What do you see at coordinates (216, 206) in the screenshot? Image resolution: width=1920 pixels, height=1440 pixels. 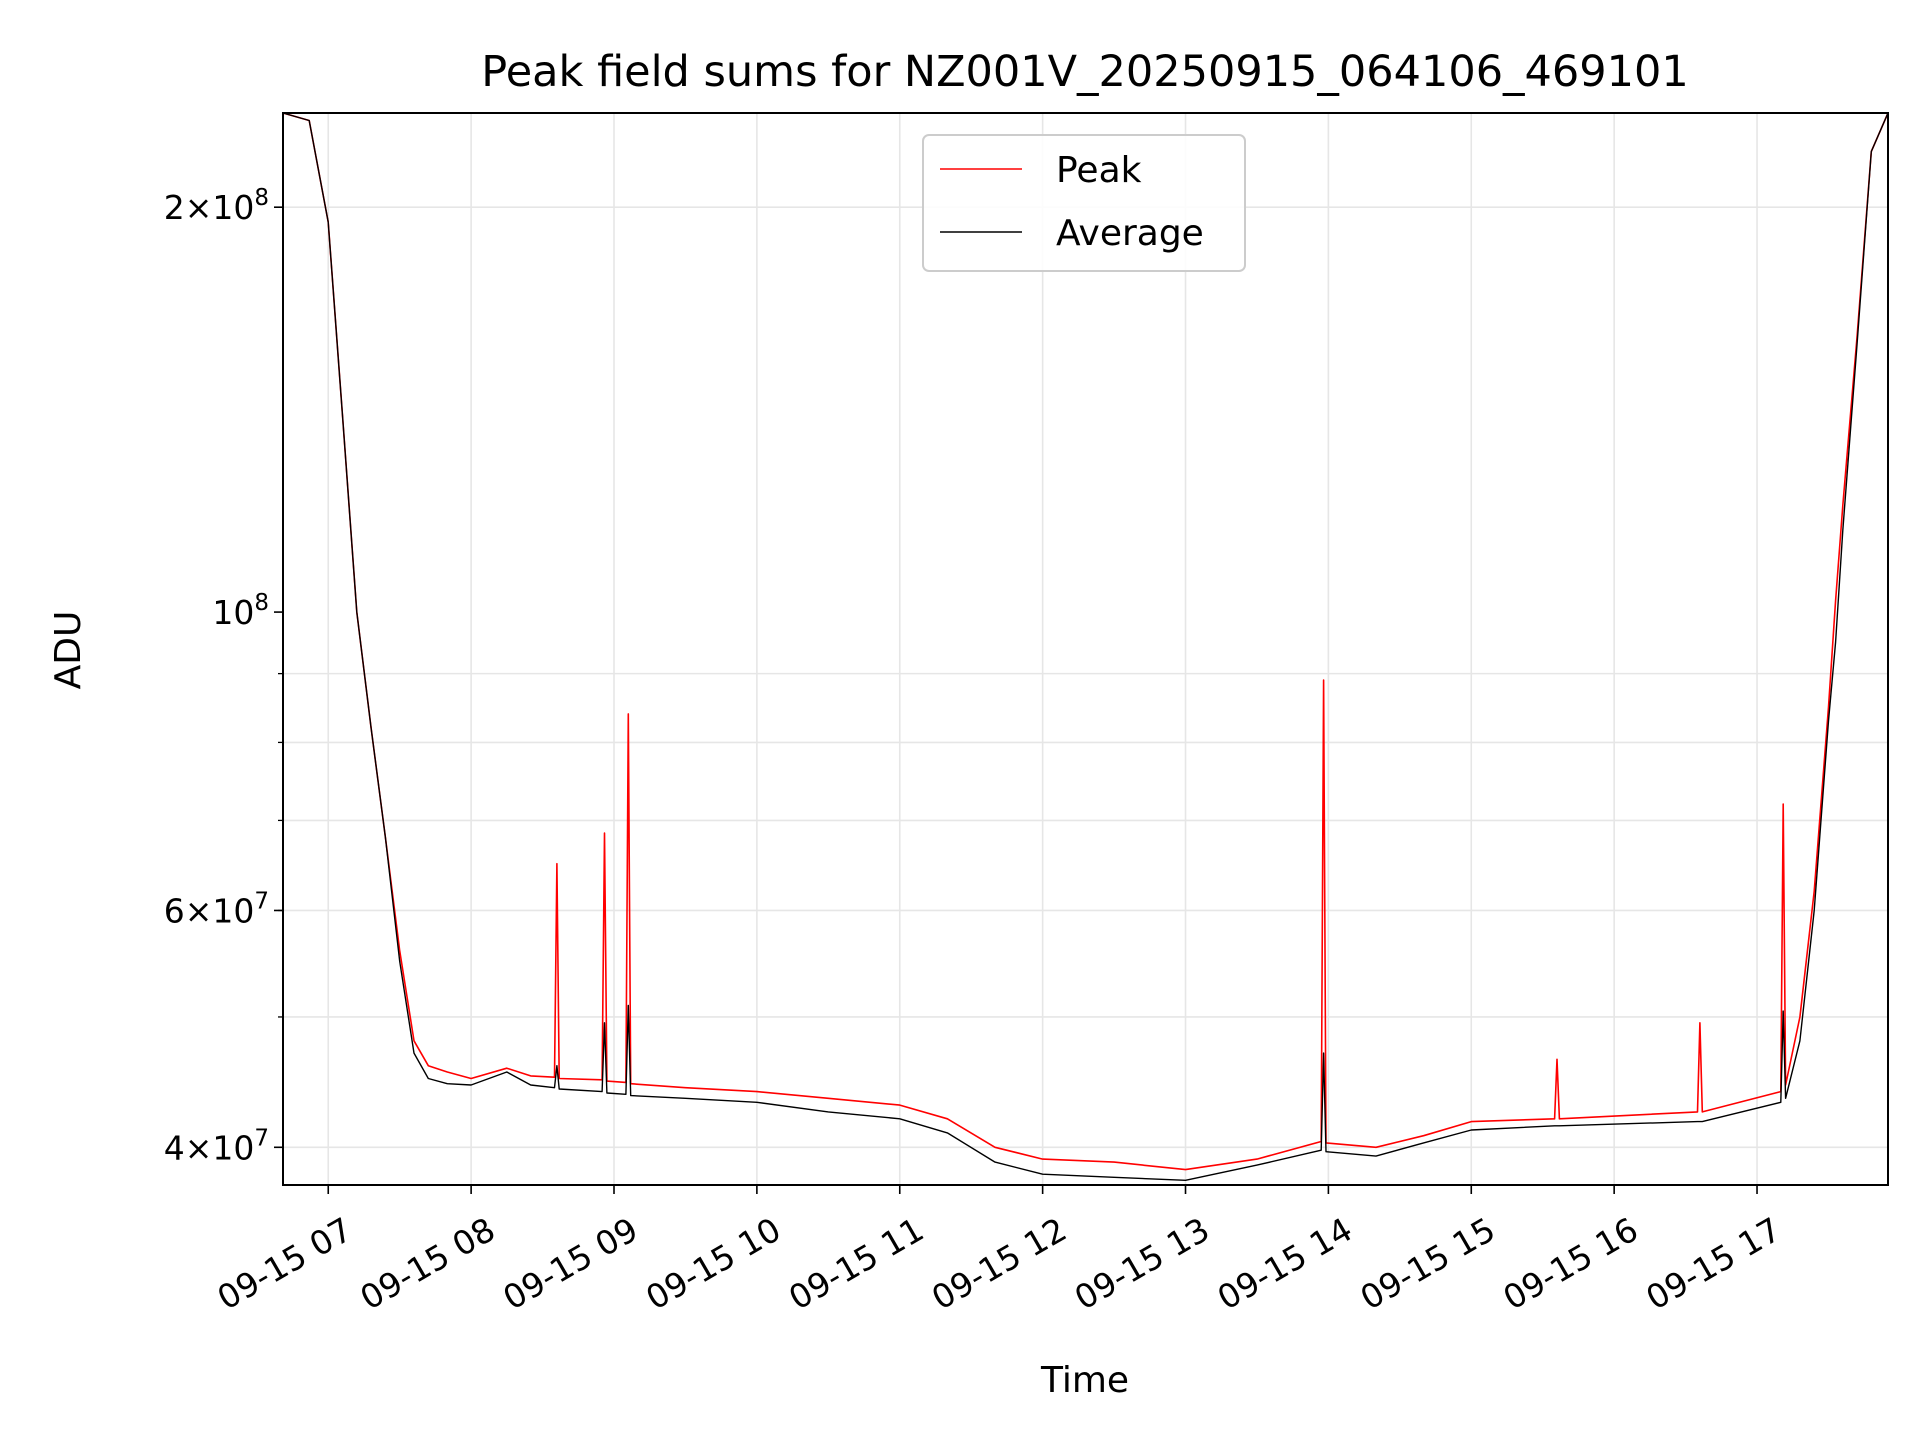 I see `y-tick-label: 2×108` at bounding box center [216, 206].